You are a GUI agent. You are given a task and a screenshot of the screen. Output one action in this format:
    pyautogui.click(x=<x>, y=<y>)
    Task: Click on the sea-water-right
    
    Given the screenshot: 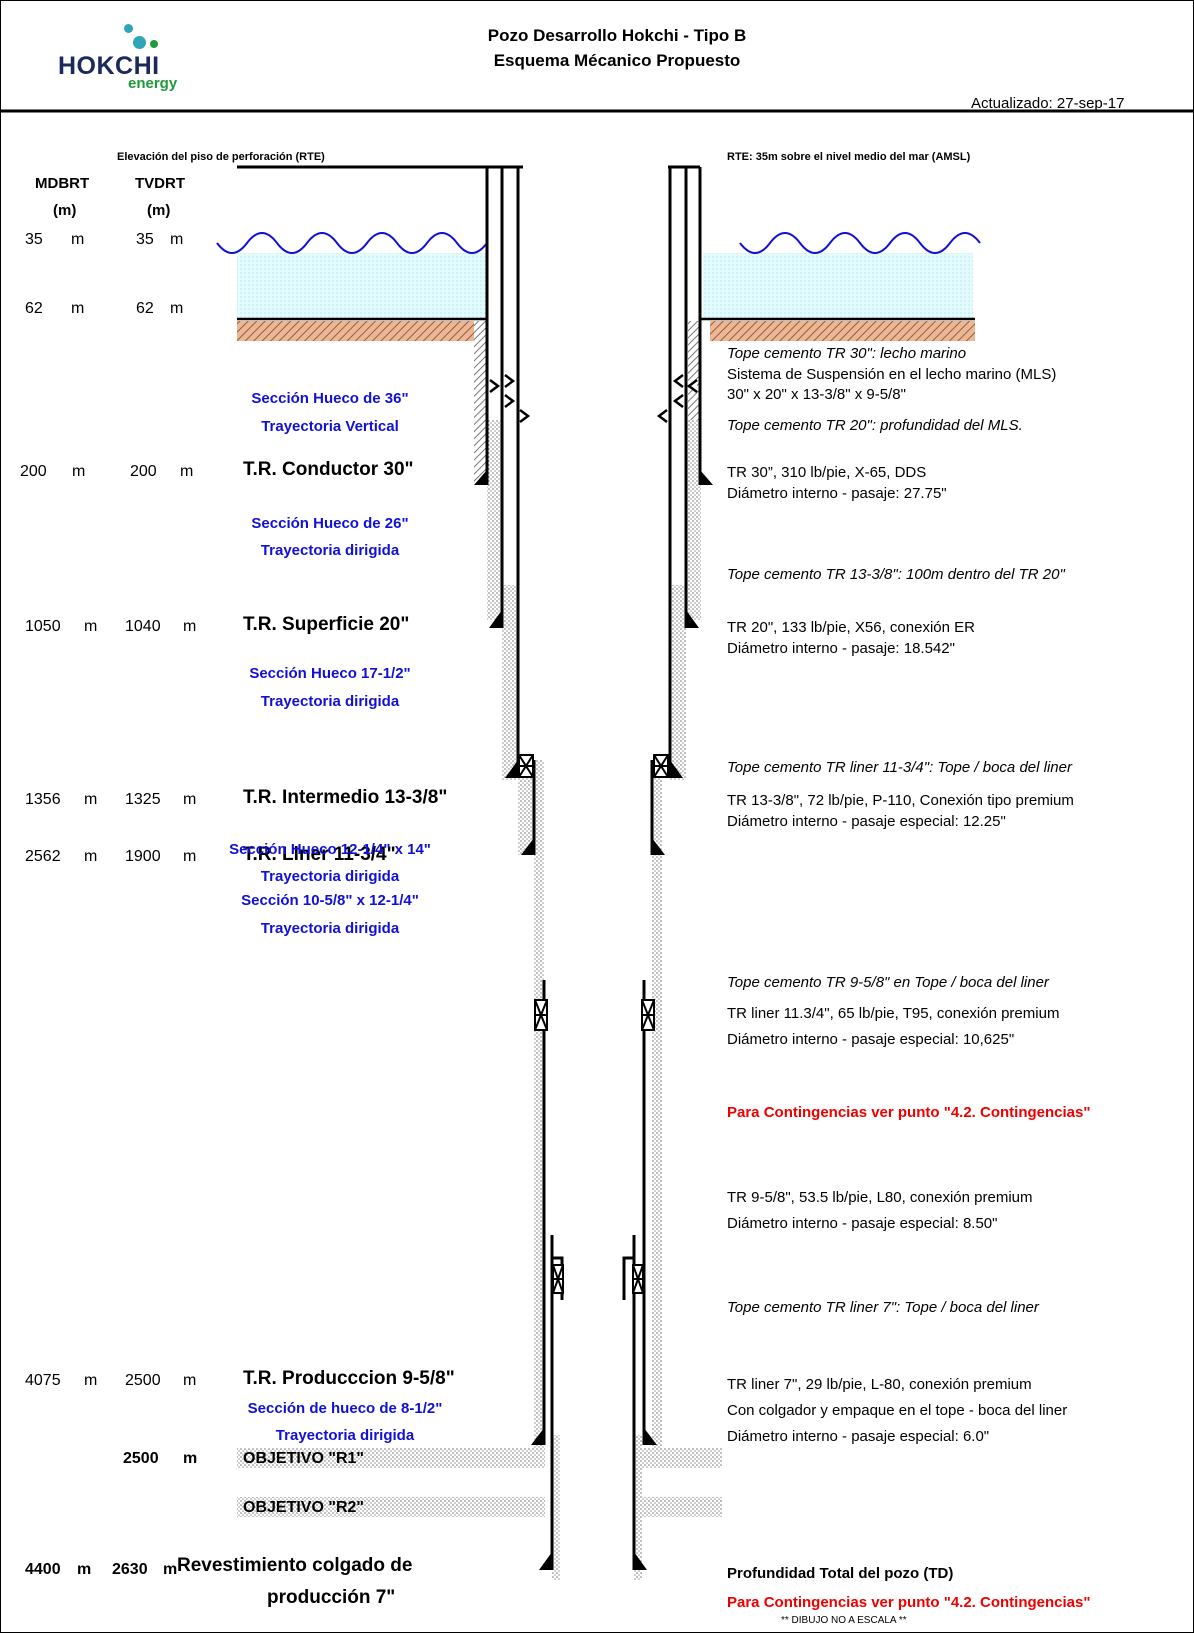 What is the action you would take?
    pyautogui.click(x=838, y=286)
    